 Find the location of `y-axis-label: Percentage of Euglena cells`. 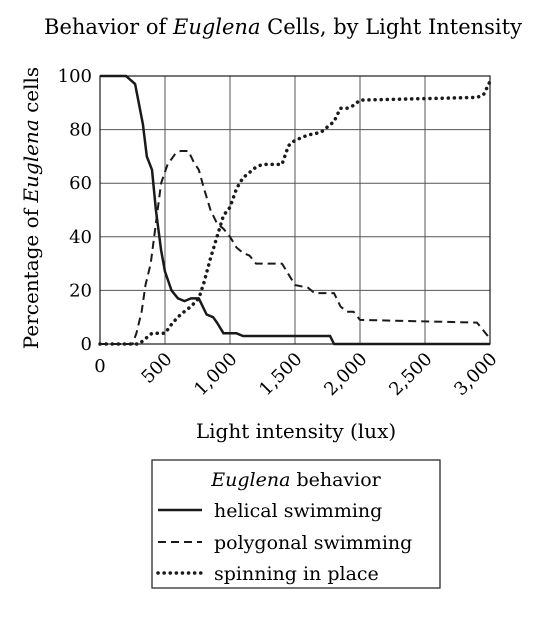

y-axis-label: Percentage of Euglena cells is located at coordinates (31, 208).